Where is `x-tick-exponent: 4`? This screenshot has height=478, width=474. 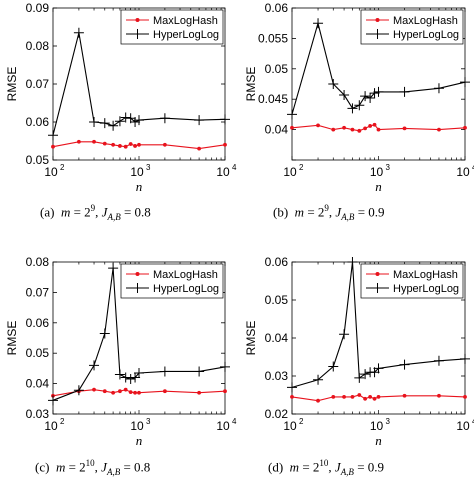
x-tick-exponent: 4 is located at coordinates (473, 421).